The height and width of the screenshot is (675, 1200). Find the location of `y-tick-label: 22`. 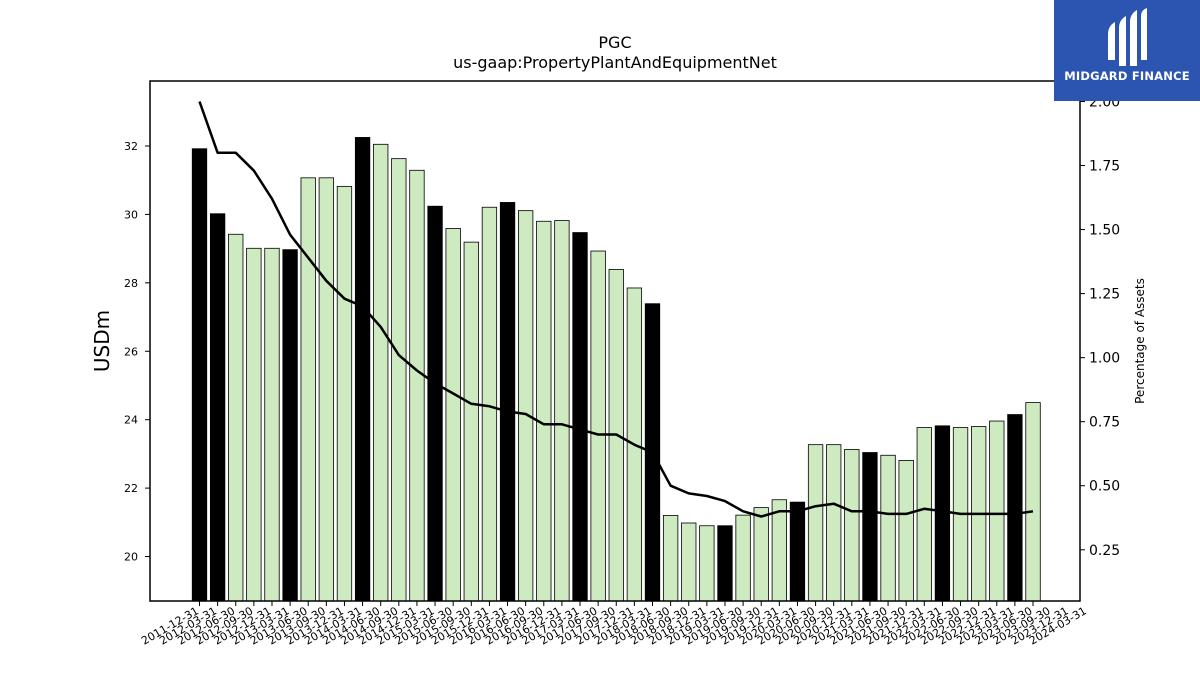

y-tick-label: 22 is located at coordinates (131, 488).